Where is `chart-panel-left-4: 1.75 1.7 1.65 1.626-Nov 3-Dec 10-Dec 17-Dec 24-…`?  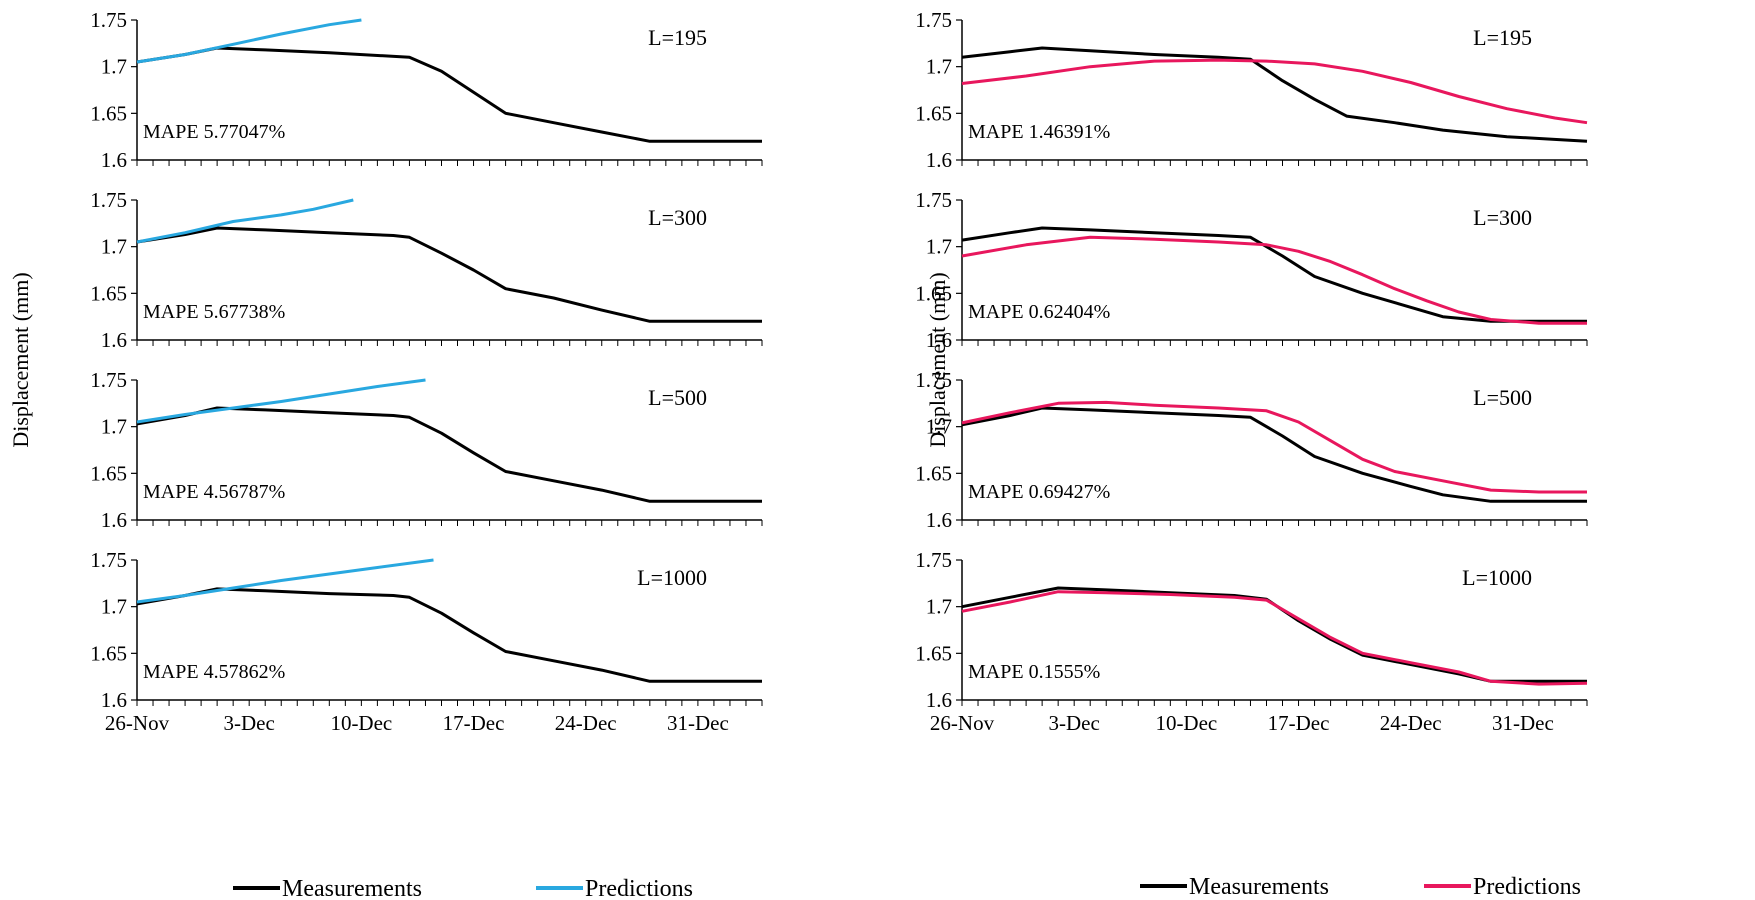 chart-panel-left-4: 1.75 1.7 1.65 1.626-Nov 3-Dec 10-Dec 17-Dec 24-… is located at coordinates (426, 641).